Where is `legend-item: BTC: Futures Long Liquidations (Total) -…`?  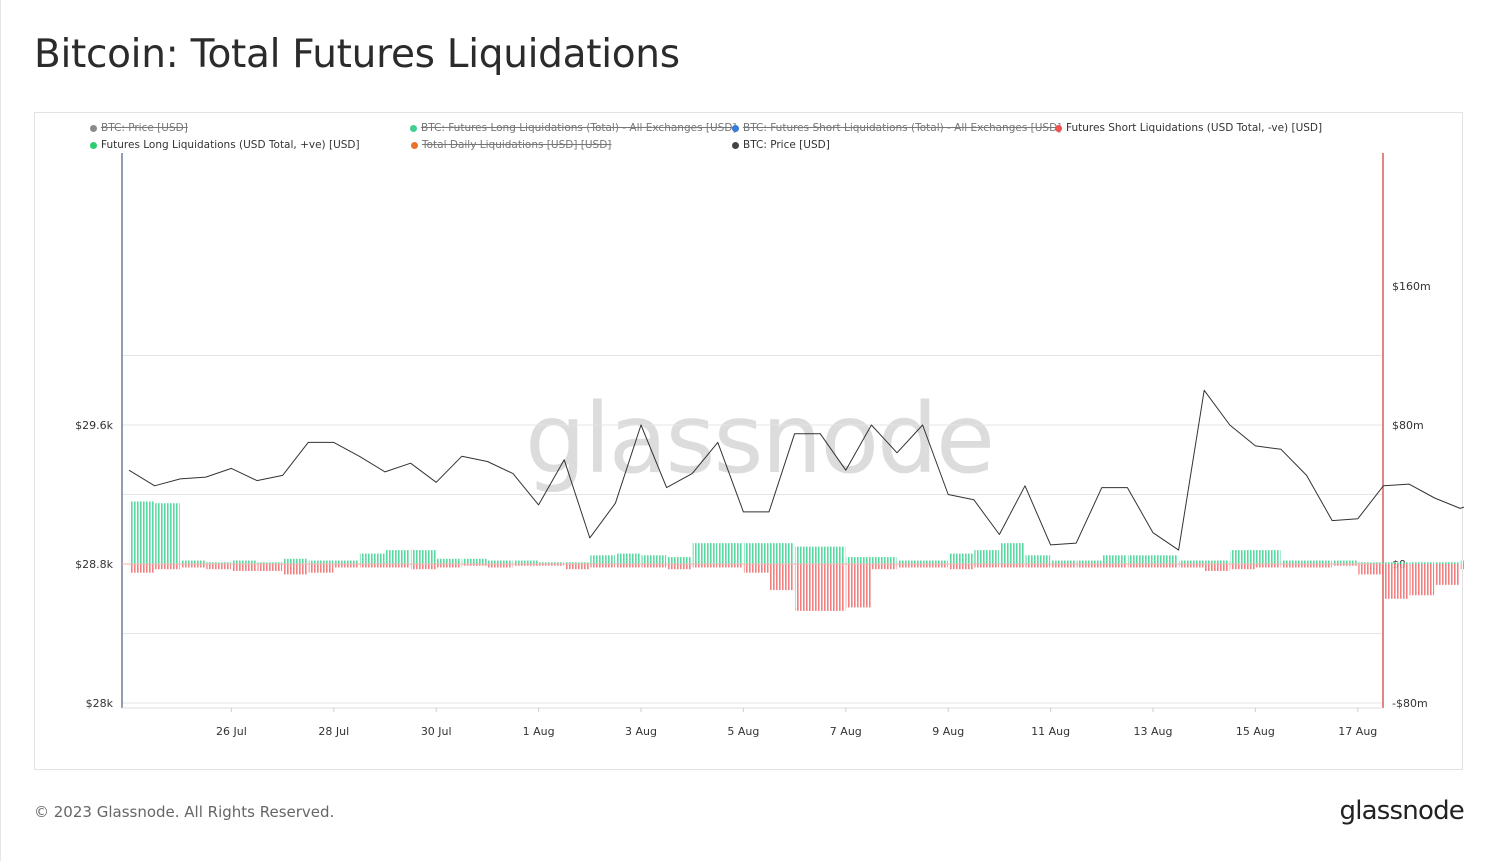 legend-item: BTC: Futures Long Liquidations (Total) -… is located at coordinates (573, 128).